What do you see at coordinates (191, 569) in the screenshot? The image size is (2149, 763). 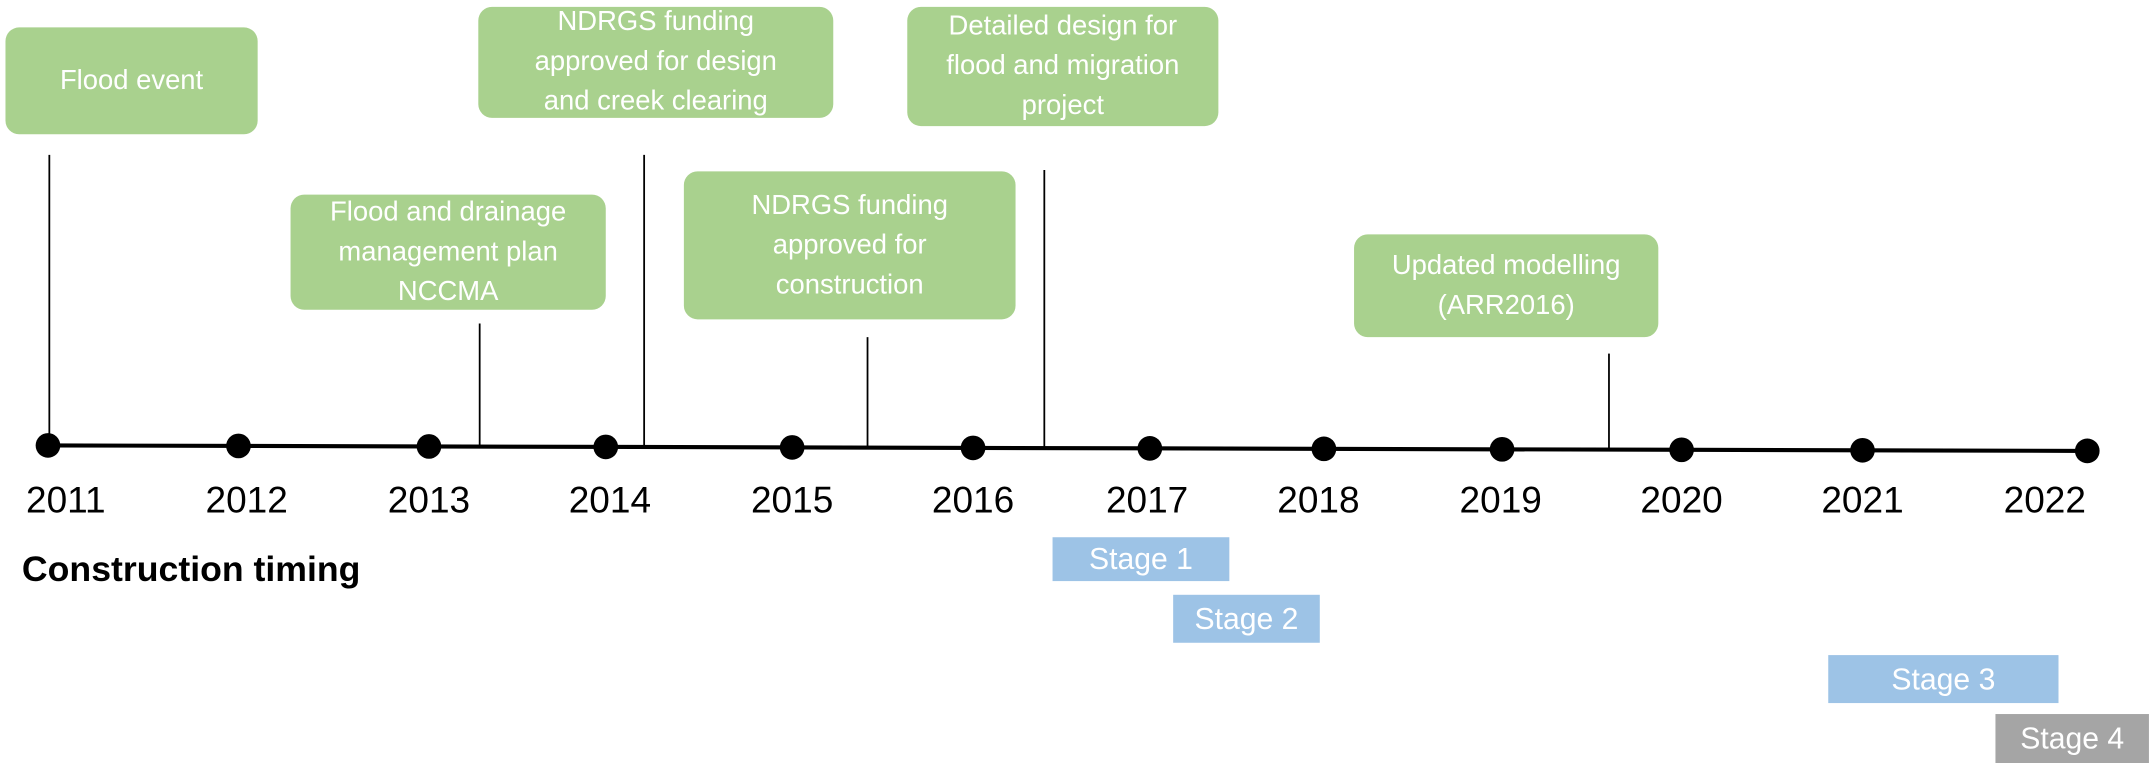 I see `construction-title: Construction timing` at bounding box center [191, 569].